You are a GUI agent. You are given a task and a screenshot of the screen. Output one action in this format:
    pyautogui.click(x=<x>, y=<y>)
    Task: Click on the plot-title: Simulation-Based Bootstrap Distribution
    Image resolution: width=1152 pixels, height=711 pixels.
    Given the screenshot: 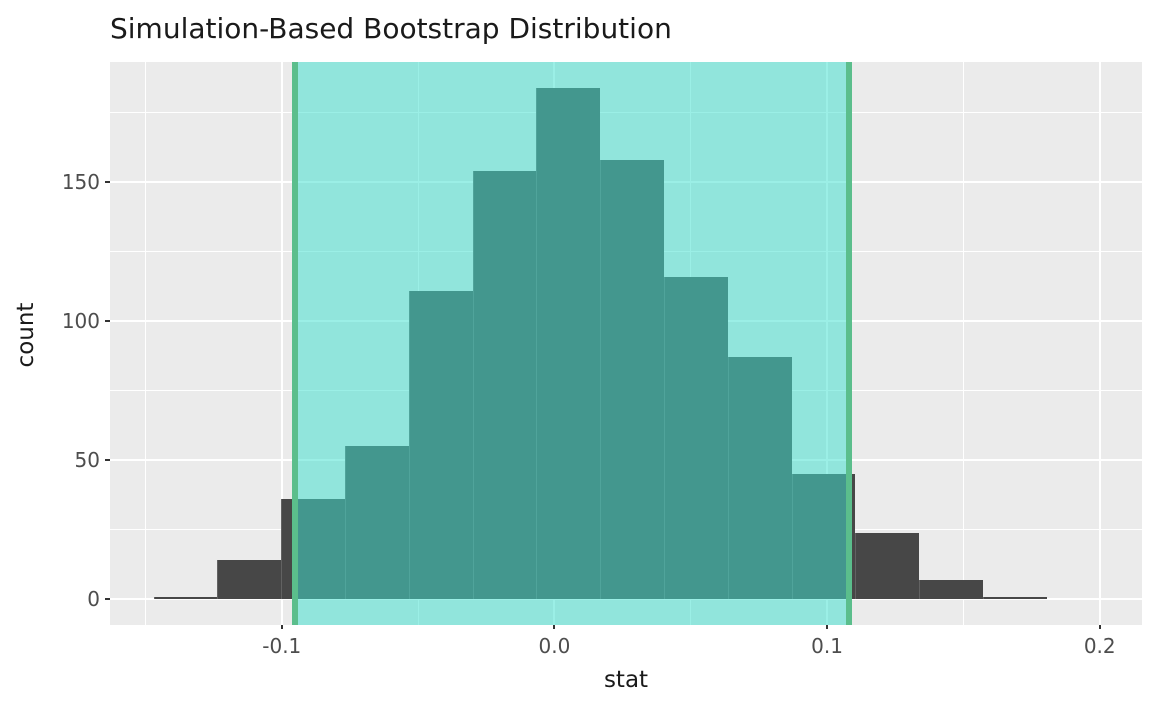 What is the action you would take?
    pyautogui.click(x=391, y=28)
    